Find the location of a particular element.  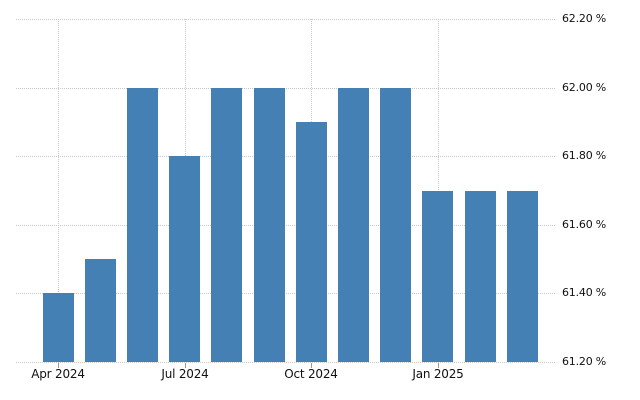

bar-dec-2024 is located at coordinates (395, 225).